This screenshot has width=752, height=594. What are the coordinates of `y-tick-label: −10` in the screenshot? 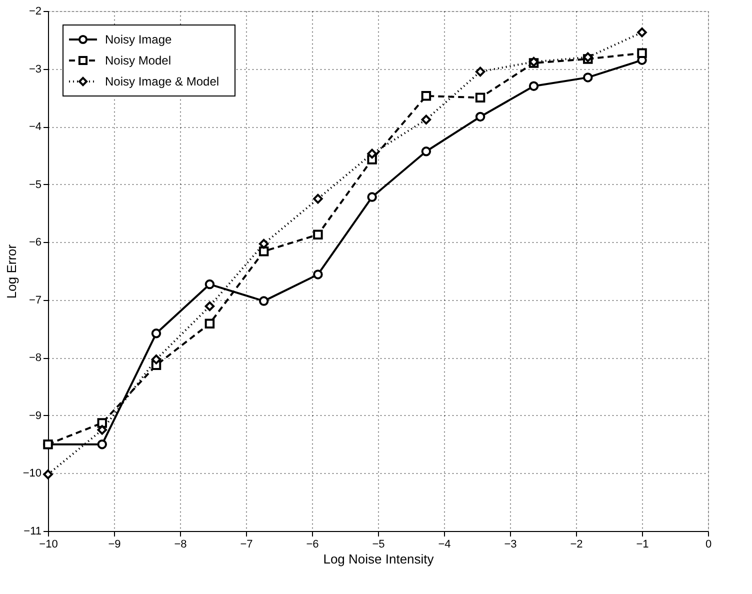 It's located at (32, 474).